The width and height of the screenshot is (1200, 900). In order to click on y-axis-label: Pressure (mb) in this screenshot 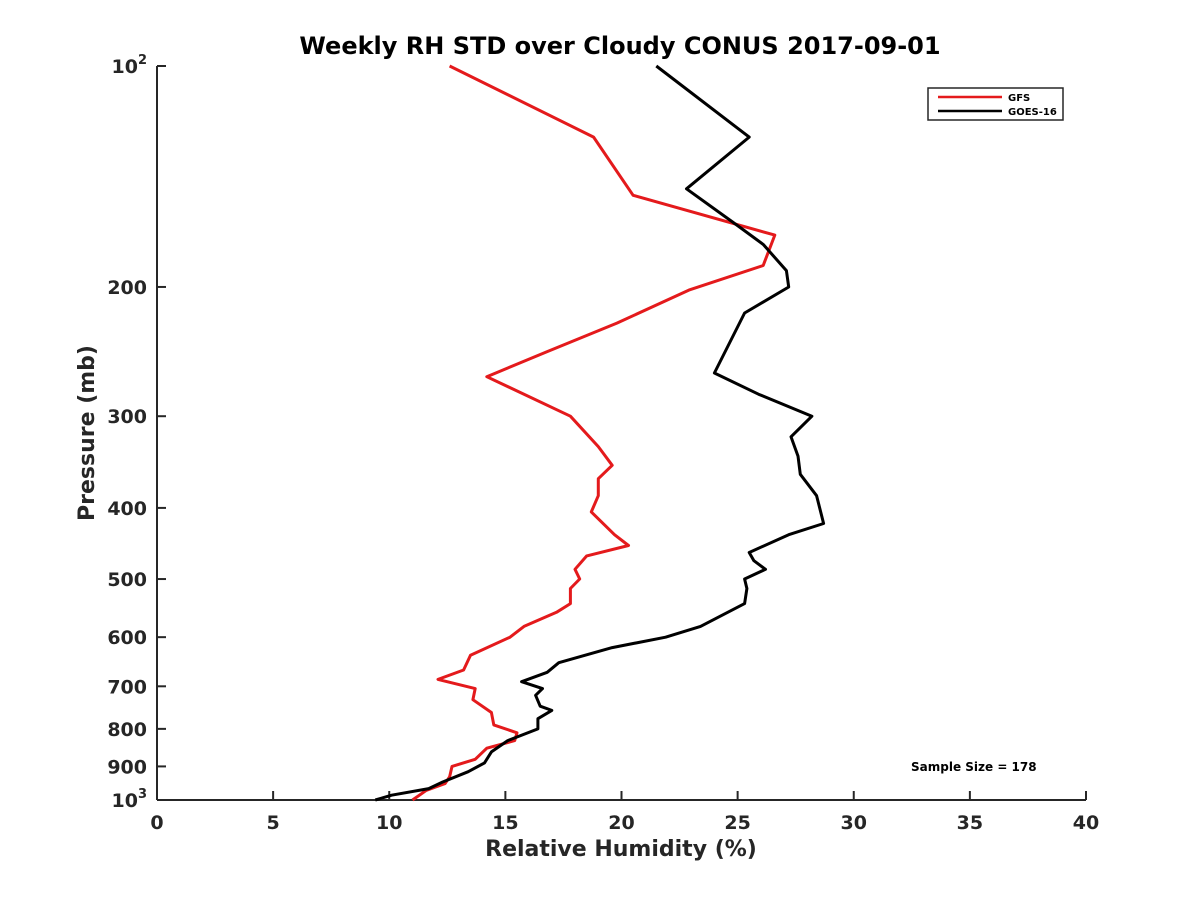, I will do `click(87, 433)`.